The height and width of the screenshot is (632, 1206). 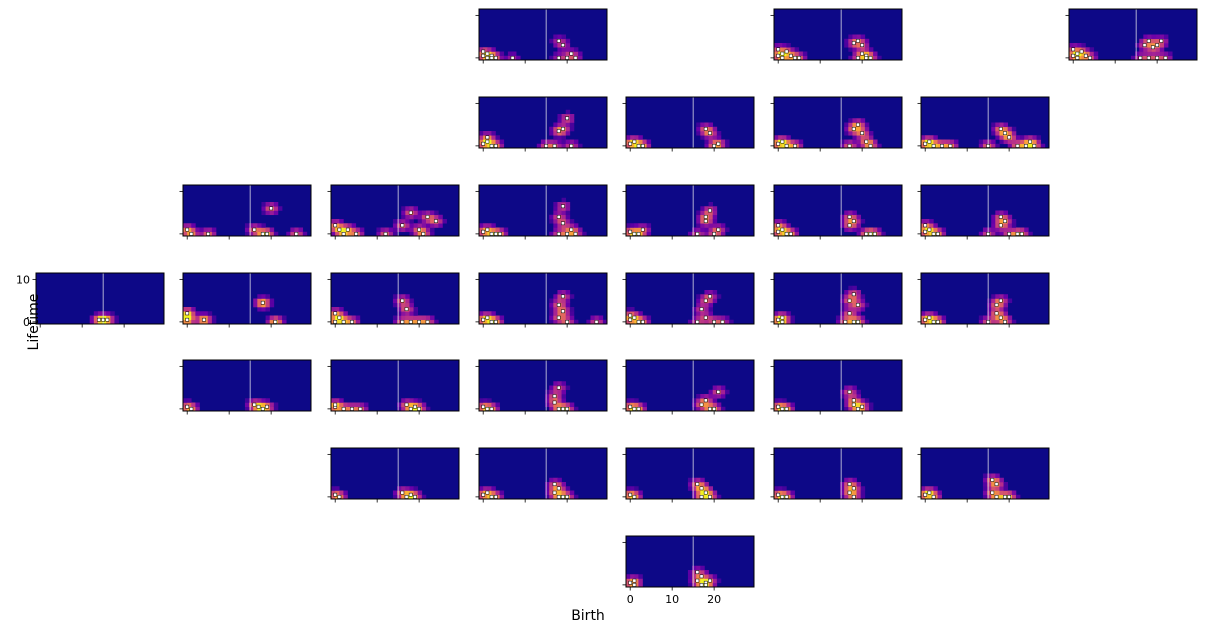 What do you see at coordinates (838, 385) in the screenshot?
I see `panel-background` at bounding box center [838, 385].